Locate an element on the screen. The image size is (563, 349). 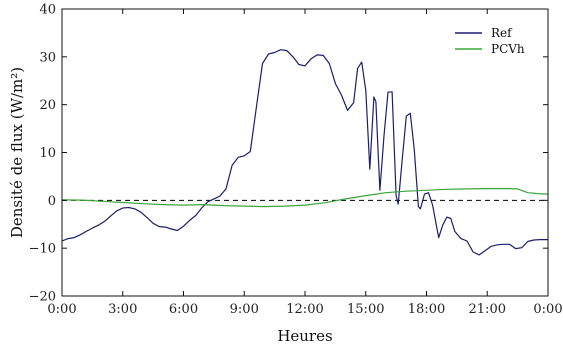
legend-label-pcvh: PCVh is located at coordinates (508, 49).